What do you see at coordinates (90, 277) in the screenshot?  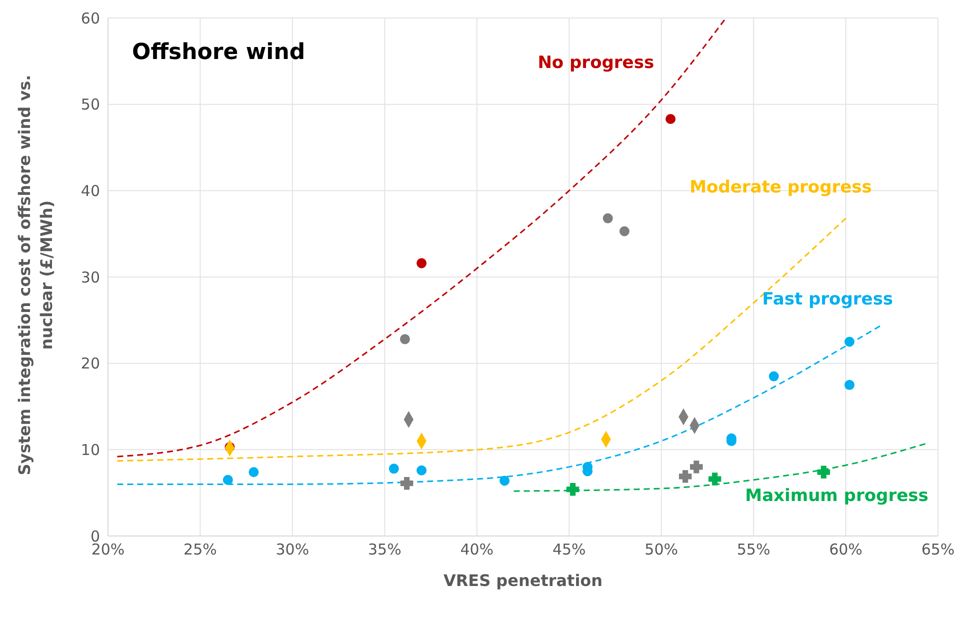 I see `y-tick-label: 30` at bounding box center [90, 277].